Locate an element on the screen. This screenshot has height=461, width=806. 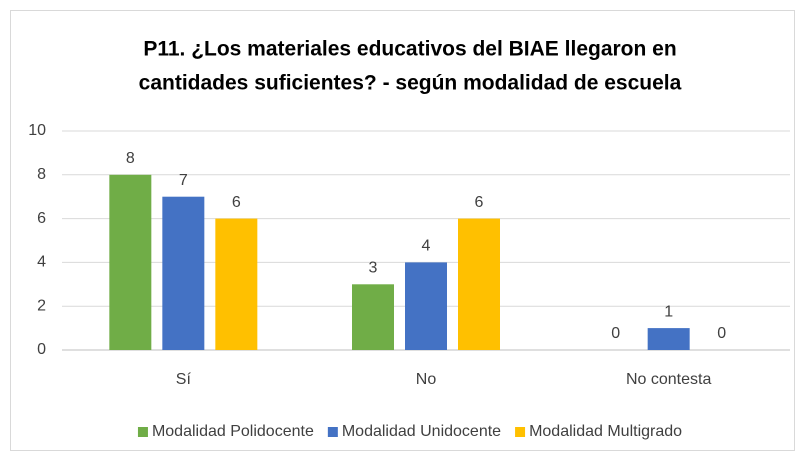
data-label: 3 is located at coordinates (373, 268).